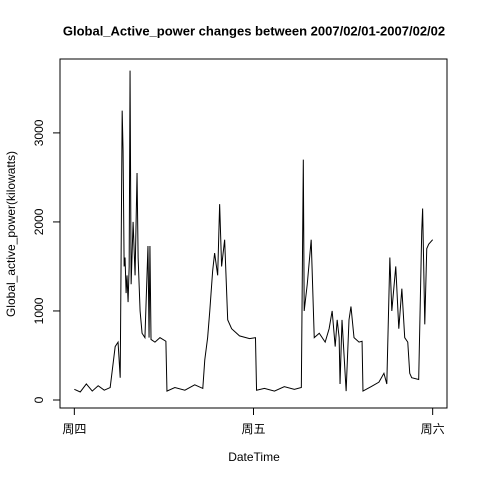  What do you see at coordinates (39, 221) in the screenshot?
I see `y-tick-label: 2000` at bounding box center [39, 221].